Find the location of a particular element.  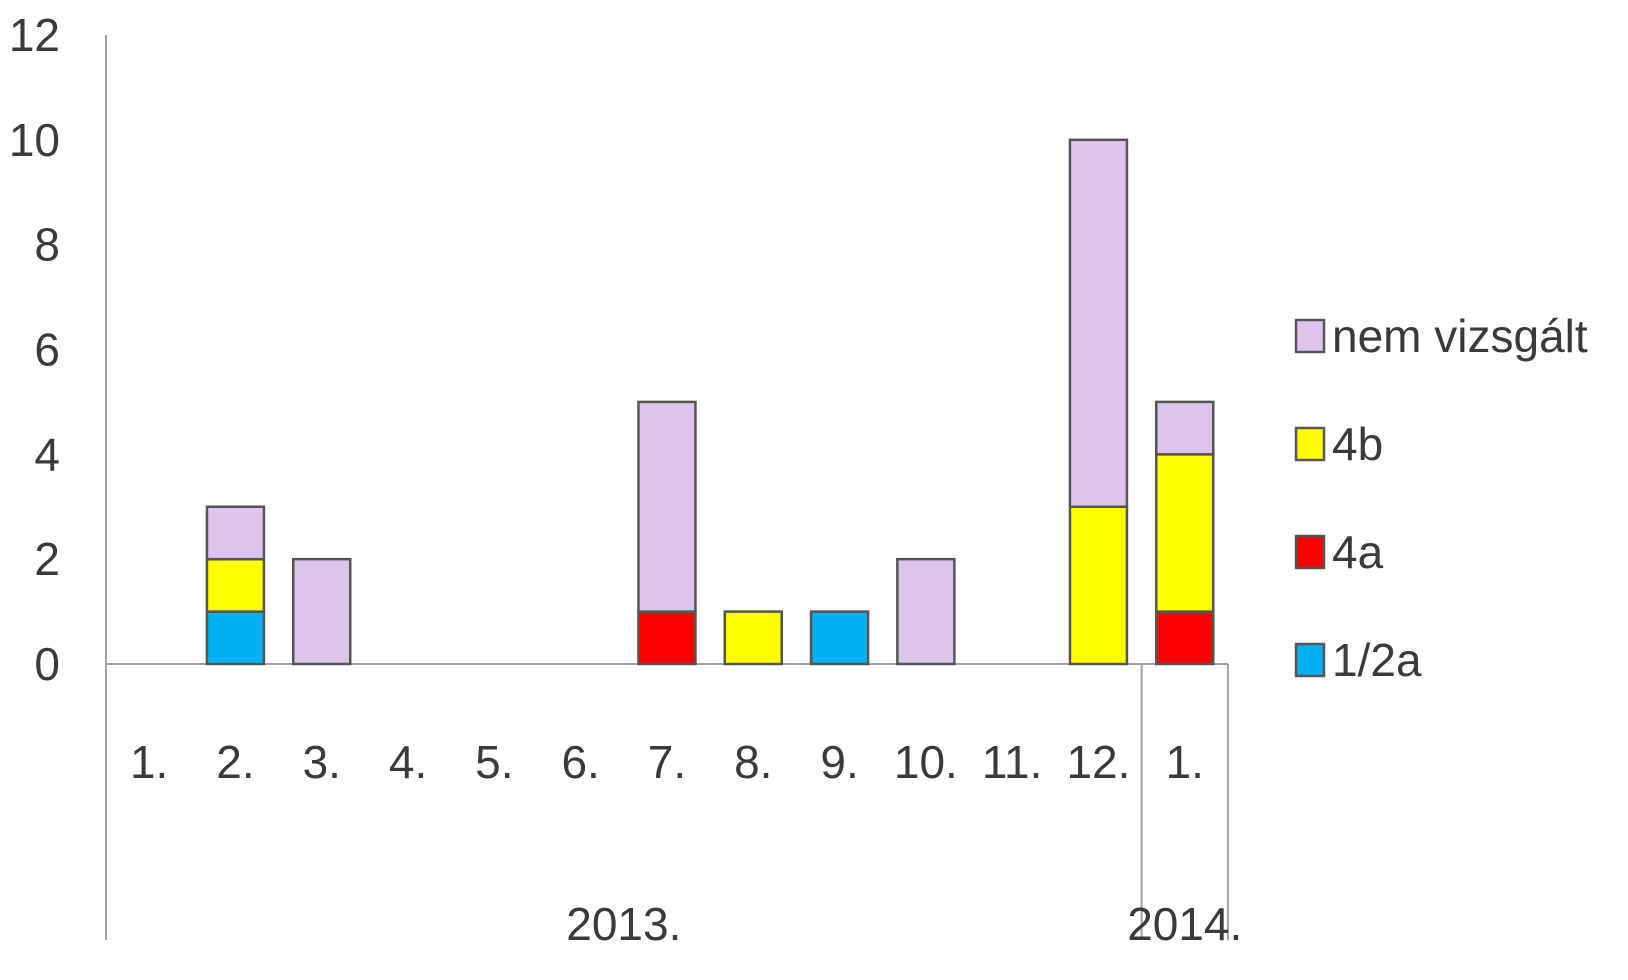

y-tick-label: 6 is located at coordinates (47, 350).